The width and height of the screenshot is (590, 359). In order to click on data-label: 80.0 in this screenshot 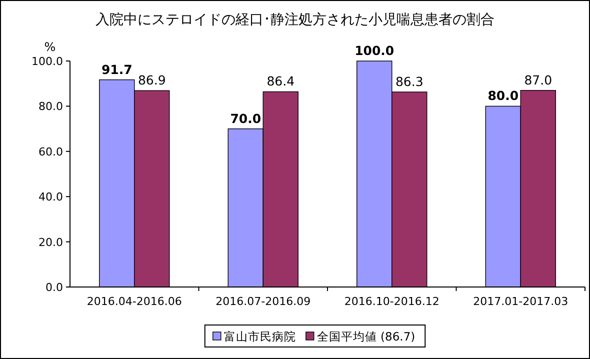, I will do `click(503, 96)`.